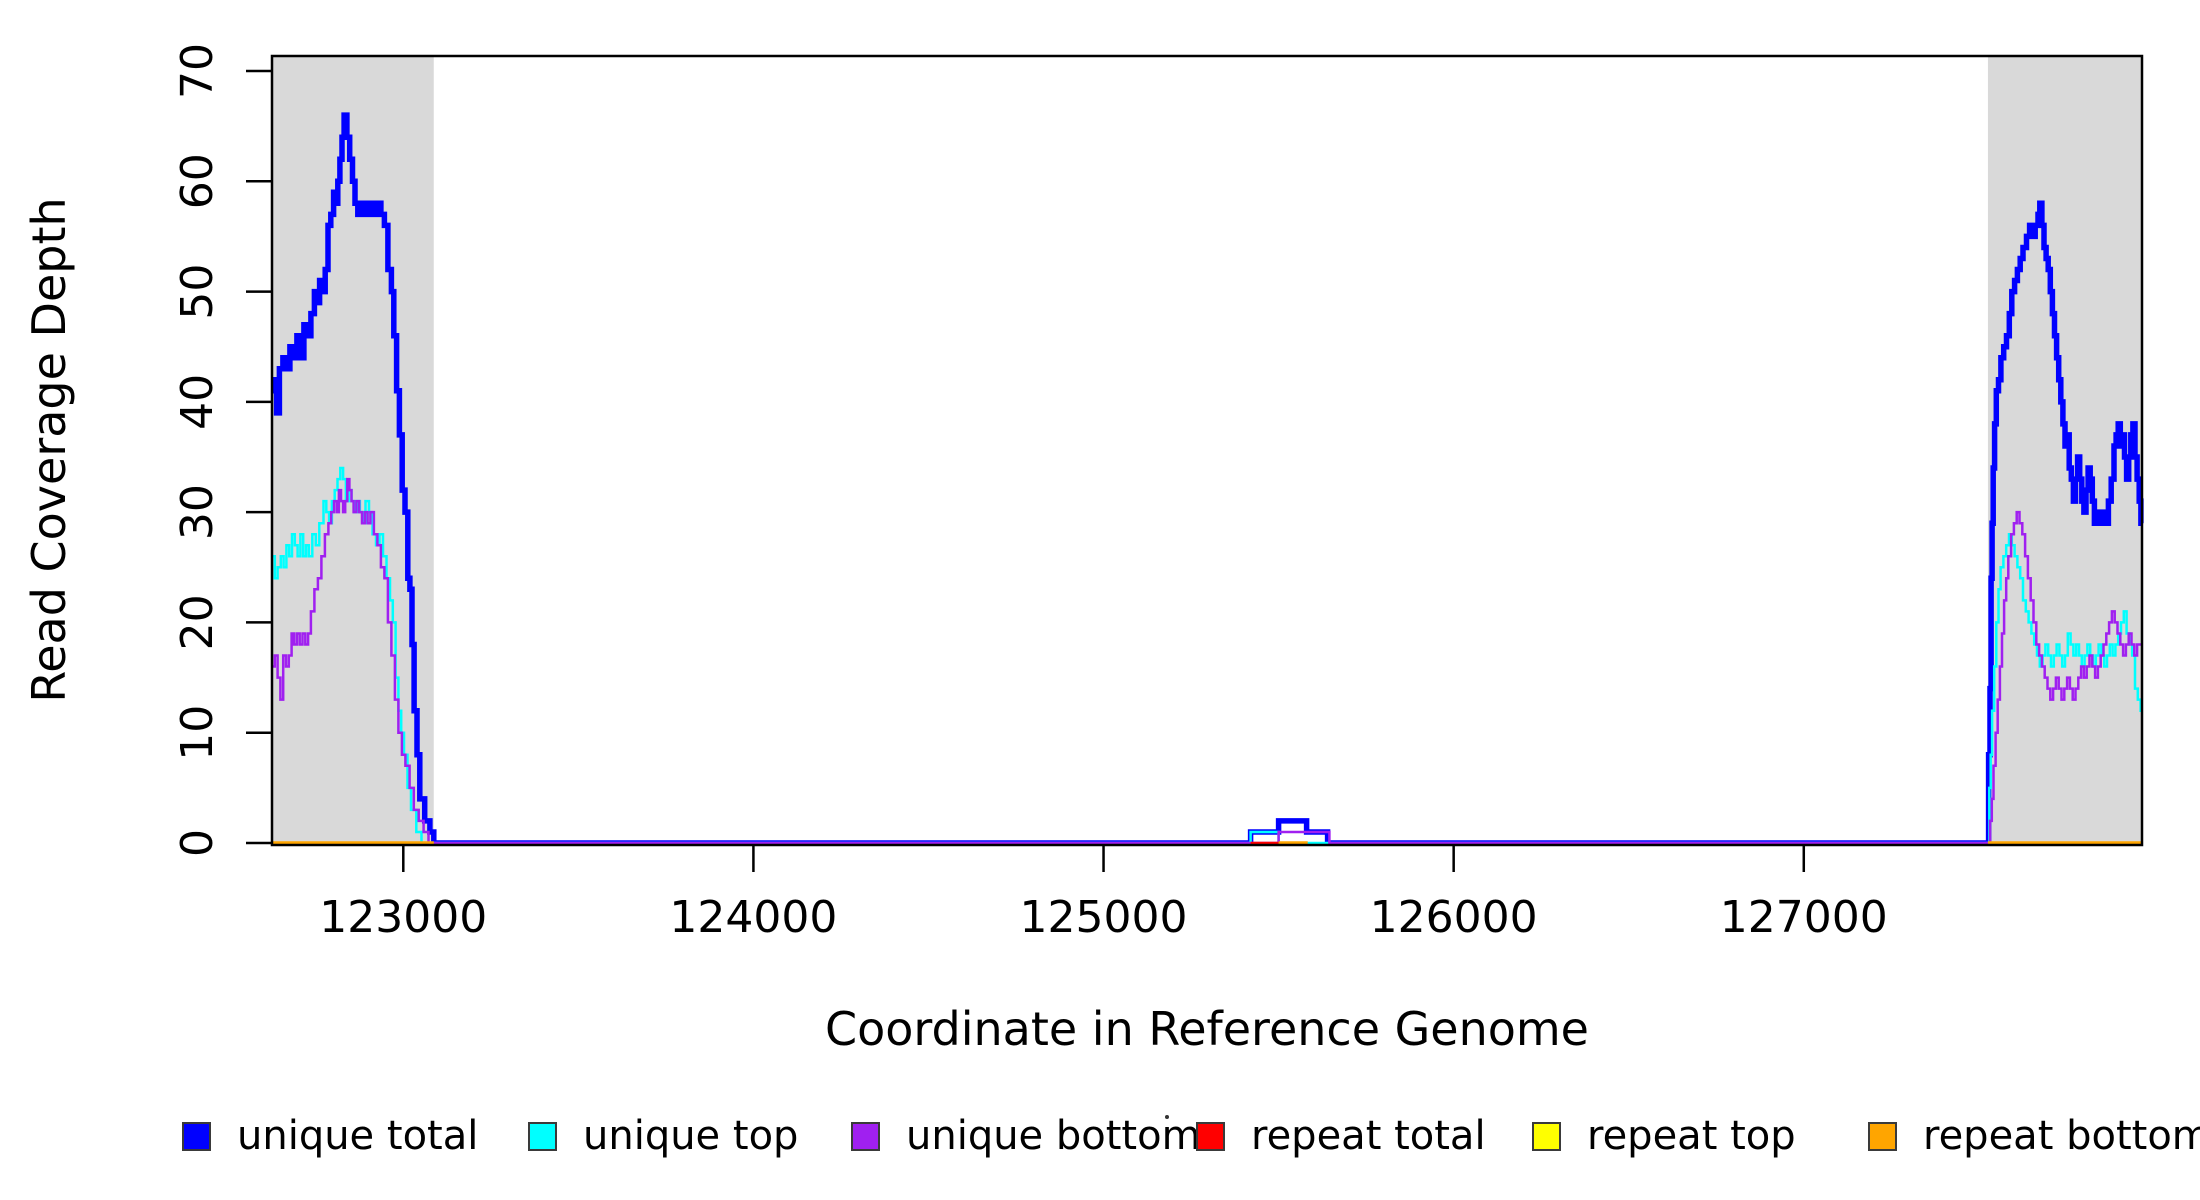 Image resolution: width=2200 pixels, height=1200 pixels. Describe the element at coordinates (197, 292) in the screenshot. I see `y-tick-label: 50` at that location.